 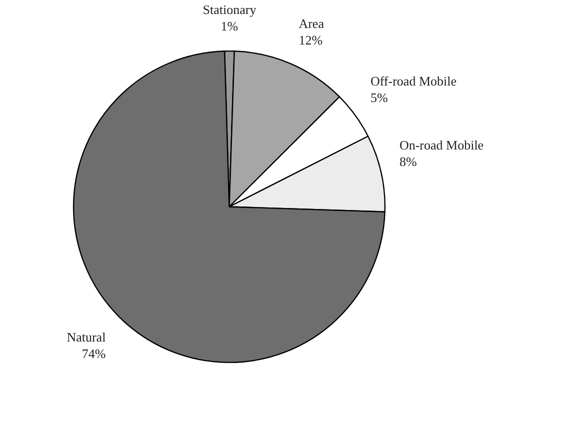 What do you see at coordinates (310, 40) in the screenshot?
I see `data-label: 12%` at bounding box center [310, 40].